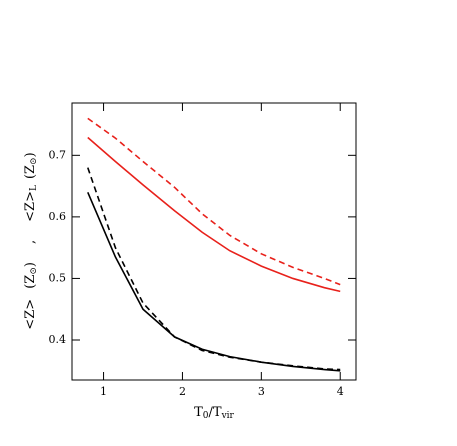 Image resolution: width=457 pixels, height=446 pixels. I want to click on y-tick-label: 0.7, so click(58, 154).